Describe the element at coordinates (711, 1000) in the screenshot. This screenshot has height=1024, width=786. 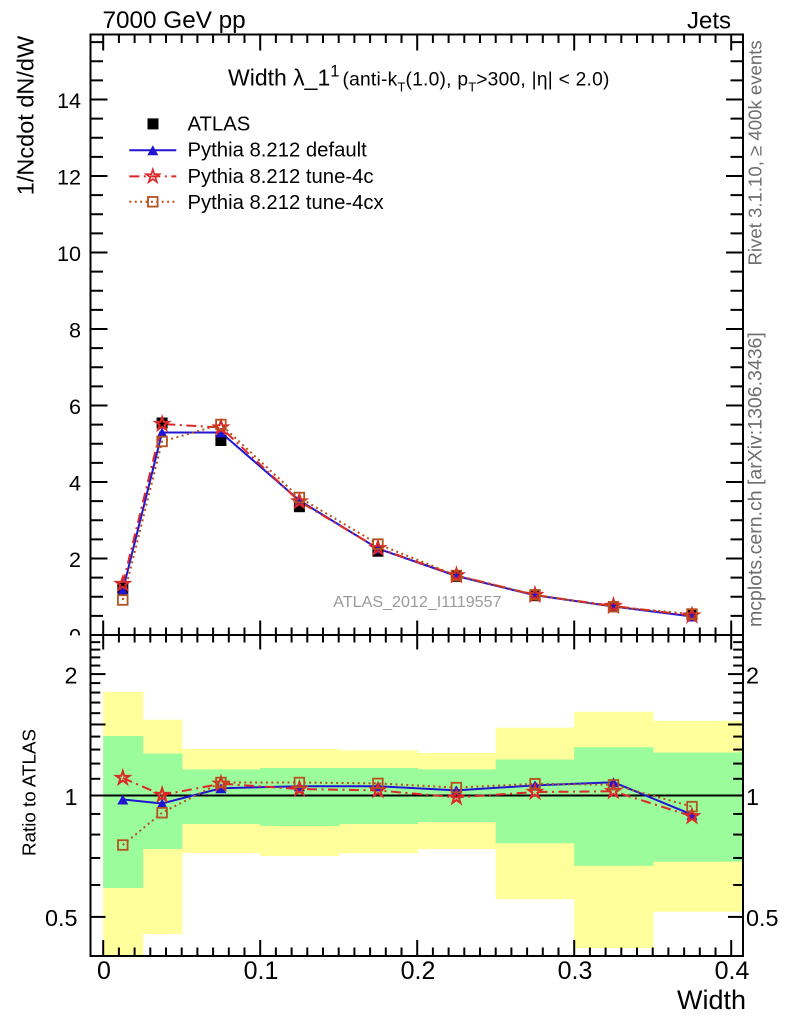
I see `svg-text: Width` at that location.